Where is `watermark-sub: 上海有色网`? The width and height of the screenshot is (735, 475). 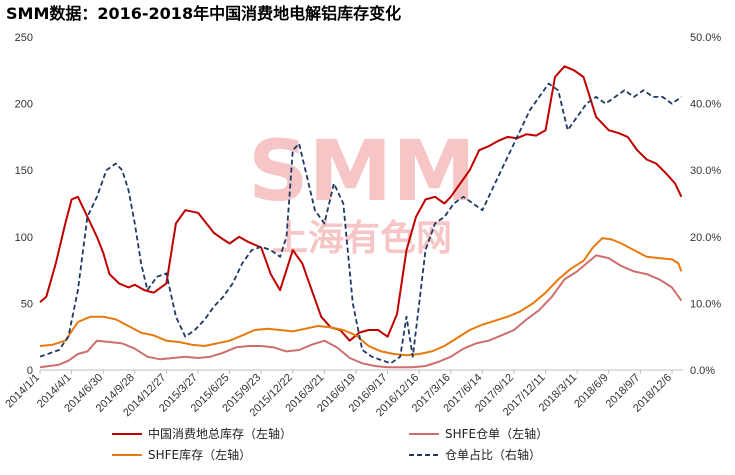
watermark-sub: 上海有色网 is located at coordinates (362, 238).